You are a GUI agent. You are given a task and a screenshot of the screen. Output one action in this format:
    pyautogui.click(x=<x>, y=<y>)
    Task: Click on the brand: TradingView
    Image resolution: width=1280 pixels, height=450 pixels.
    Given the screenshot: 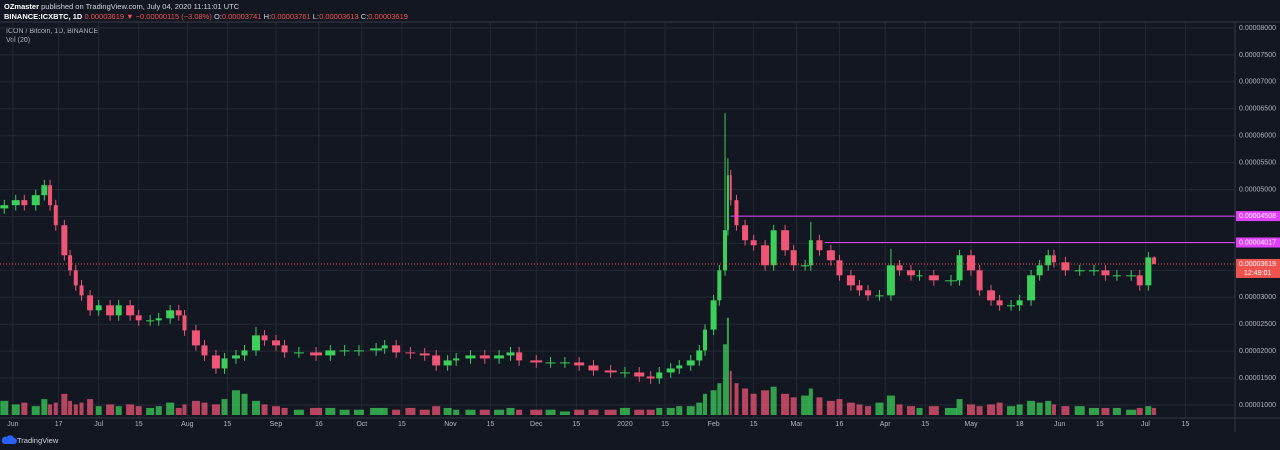 What is the action you would take?
    pyautogui.click(x=38, y=440)
    